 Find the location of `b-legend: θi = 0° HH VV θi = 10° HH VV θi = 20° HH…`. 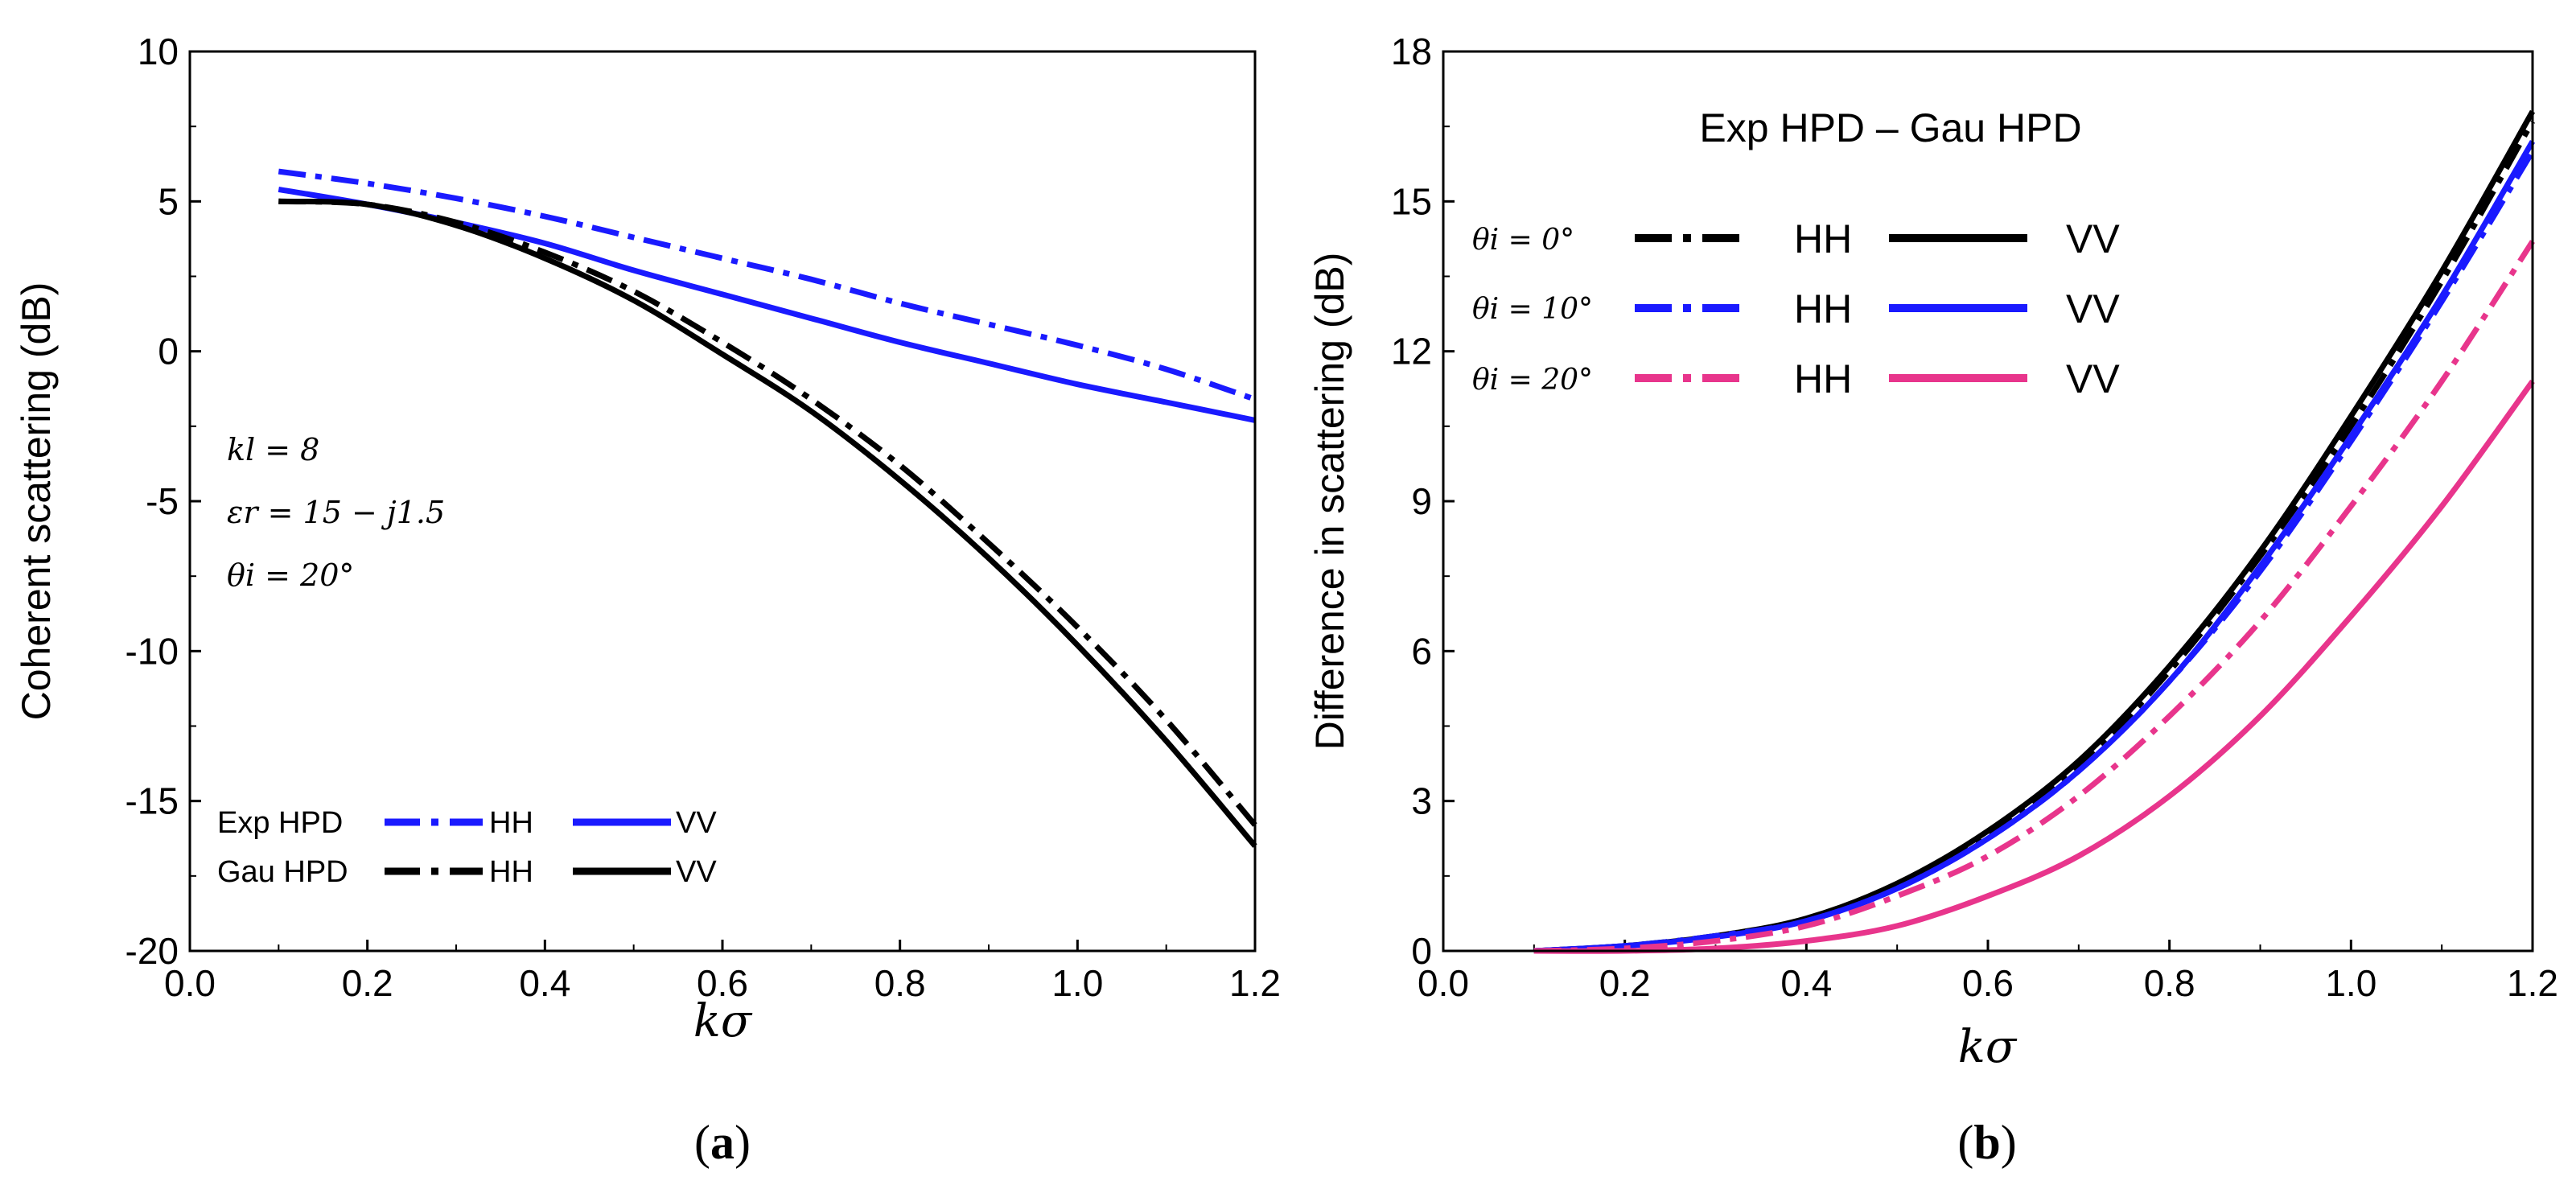

b-legend: θi = 0° HH VV θi = 10° HH VV θi = 20° HH… is located at coordinates (1796, 308).